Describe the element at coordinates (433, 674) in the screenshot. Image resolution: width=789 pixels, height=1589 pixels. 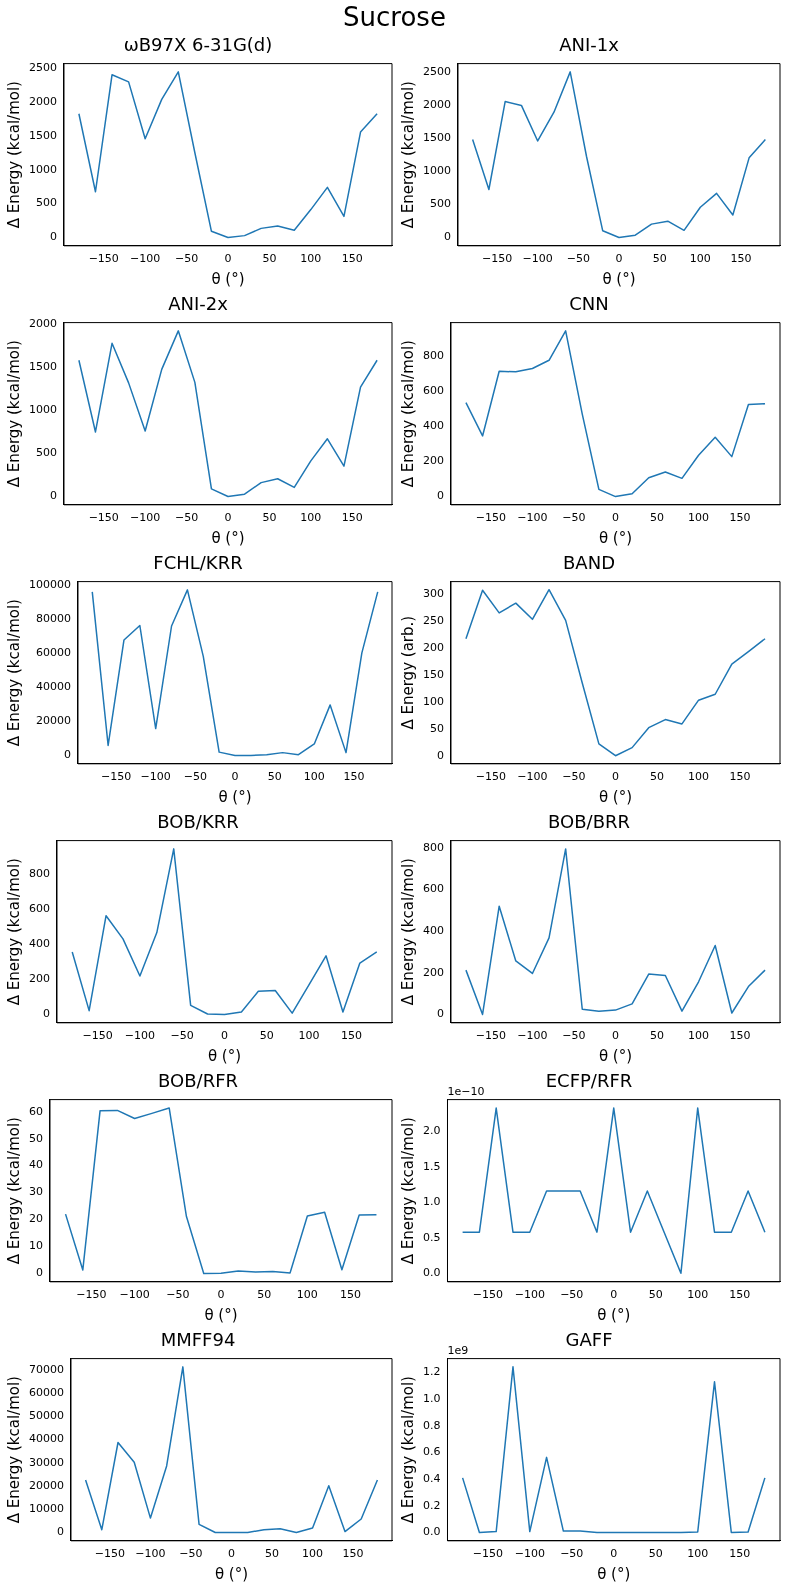
I see `y-tick-label: 150` at that location.